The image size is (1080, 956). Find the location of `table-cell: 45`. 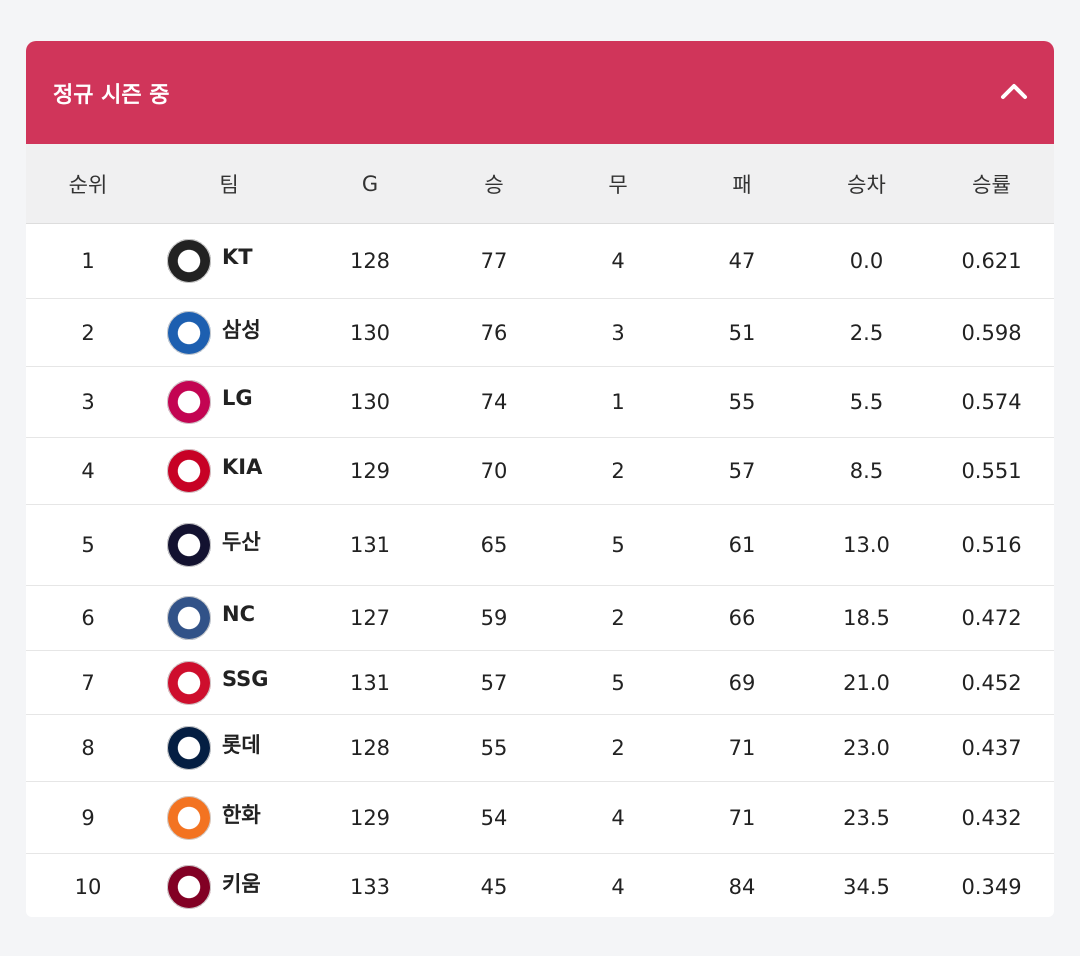

table-cell: 45 is located at coordinates (494, 885).